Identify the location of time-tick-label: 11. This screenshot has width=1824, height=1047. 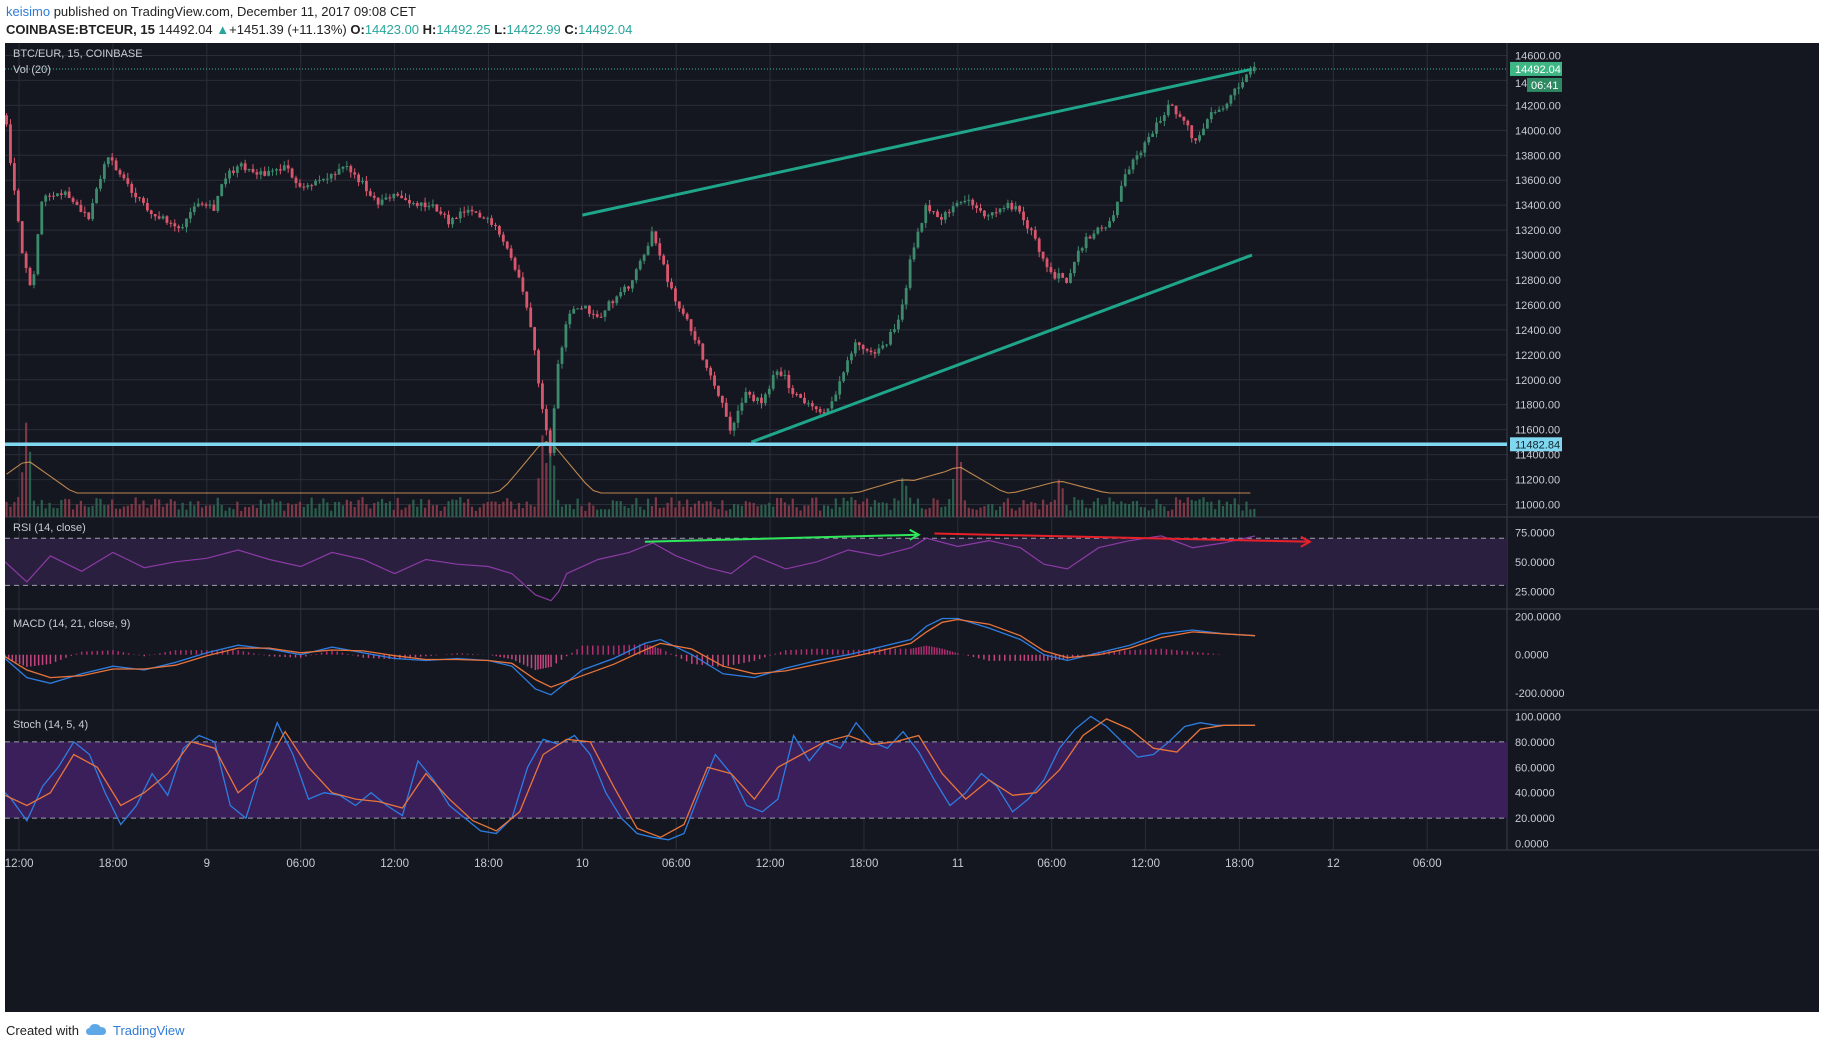
(958, 864).